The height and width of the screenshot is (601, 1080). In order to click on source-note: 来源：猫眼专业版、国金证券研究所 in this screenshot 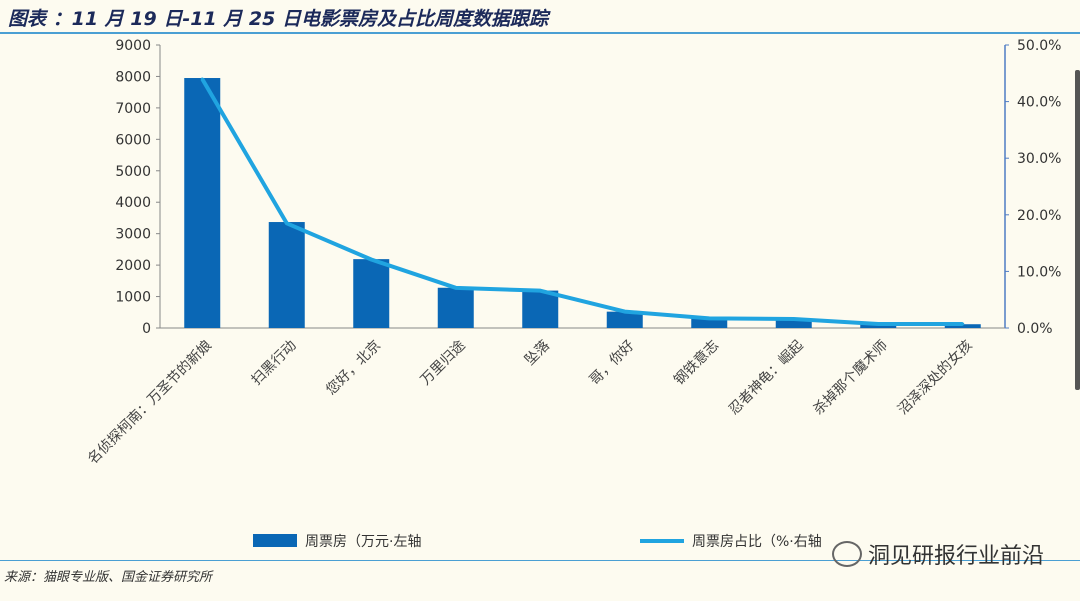, I will do `click(108, 577)`.